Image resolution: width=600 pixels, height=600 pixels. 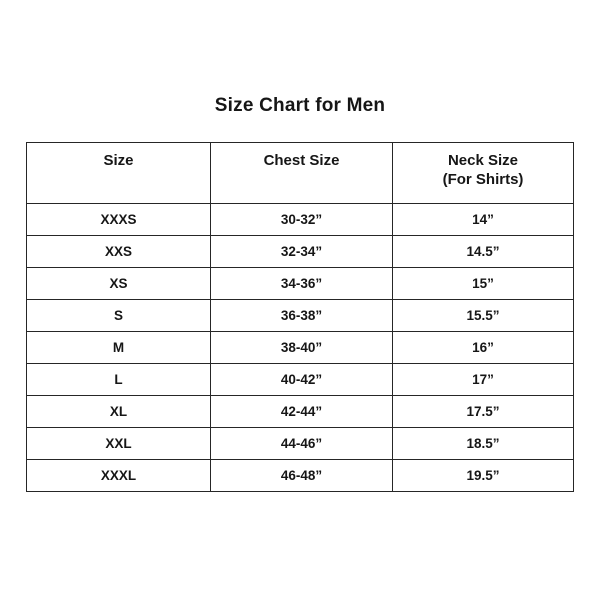 What do you see at coordinates (483, 347) in the screenshot?
I see `neck-cell: 16”` at bounding box center [483, 347].